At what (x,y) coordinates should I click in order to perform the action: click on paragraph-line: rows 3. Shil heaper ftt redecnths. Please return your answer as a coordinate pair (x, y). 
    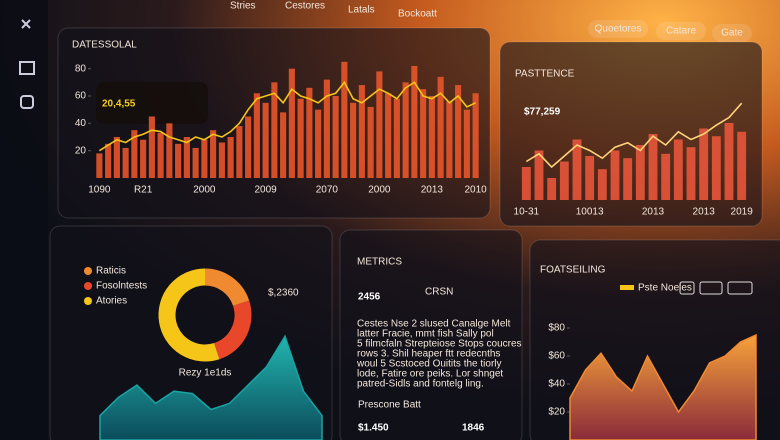
    Looking at the image, I should click on (428, 354).